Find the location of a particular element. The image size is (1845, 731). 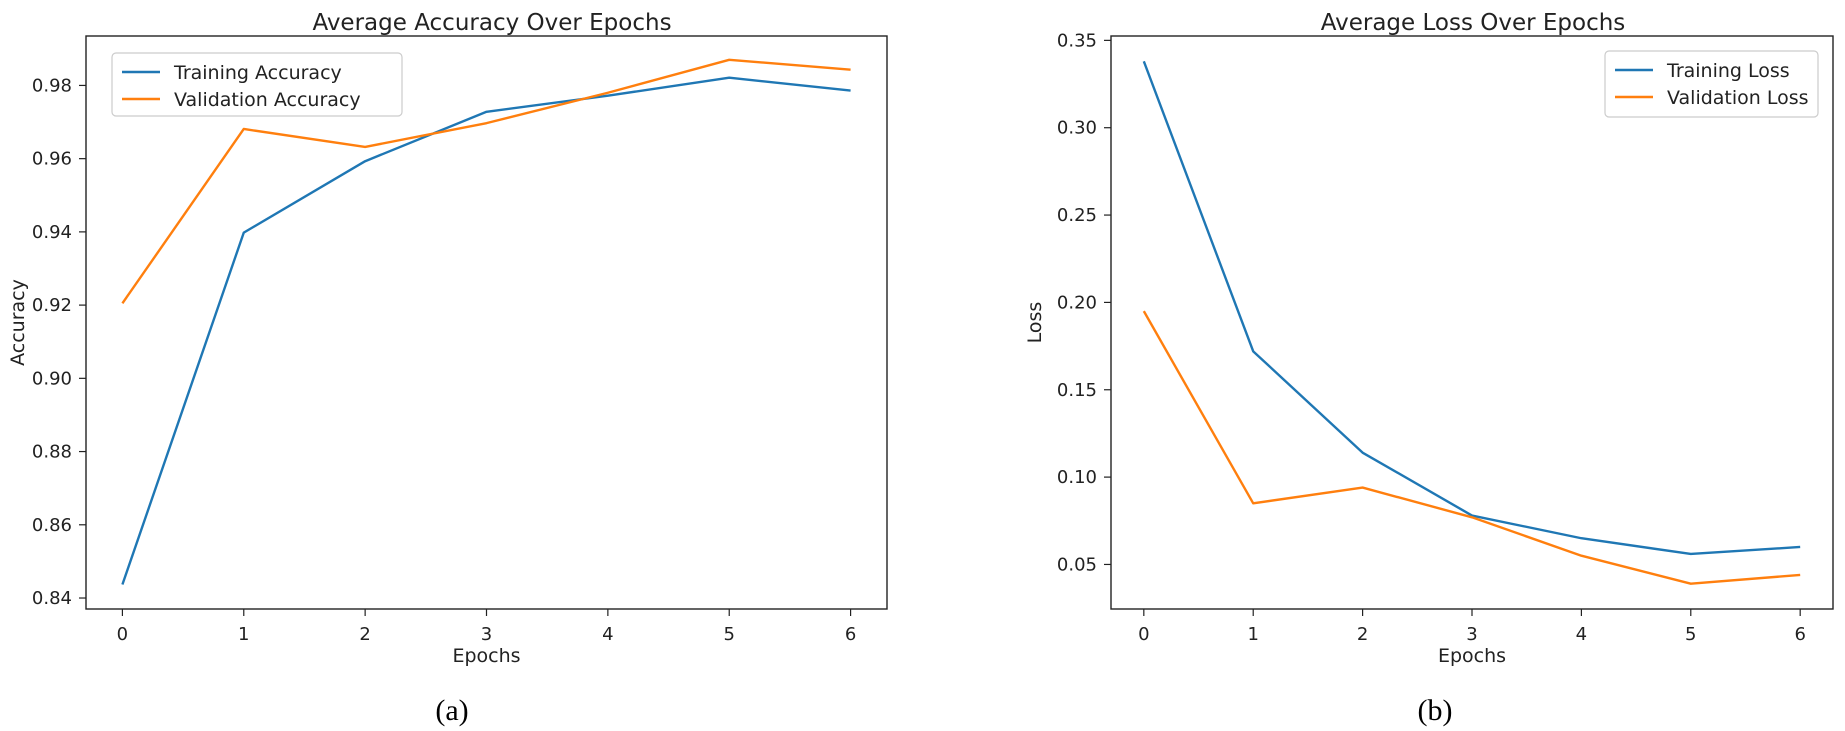

y-tick-label: 0.86 is located at coordinates (52, 525).